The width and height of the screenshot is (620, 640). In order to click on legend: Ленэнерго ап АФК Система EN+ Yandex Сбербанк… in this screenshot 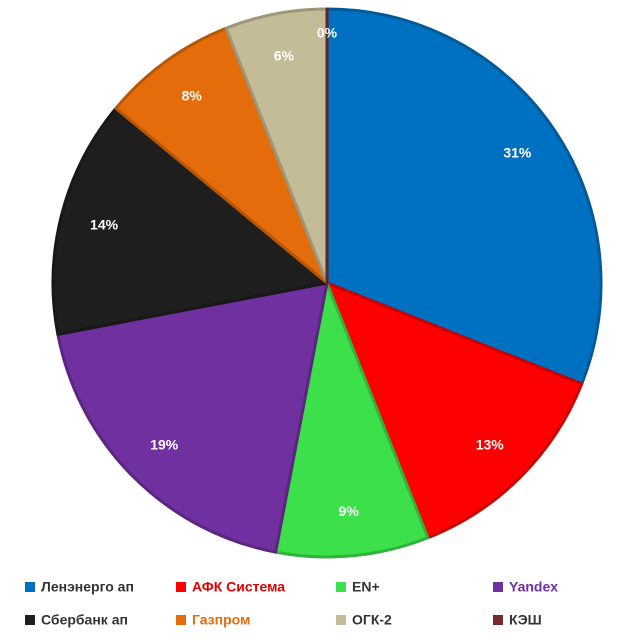, I will do `click(291, 603)`.